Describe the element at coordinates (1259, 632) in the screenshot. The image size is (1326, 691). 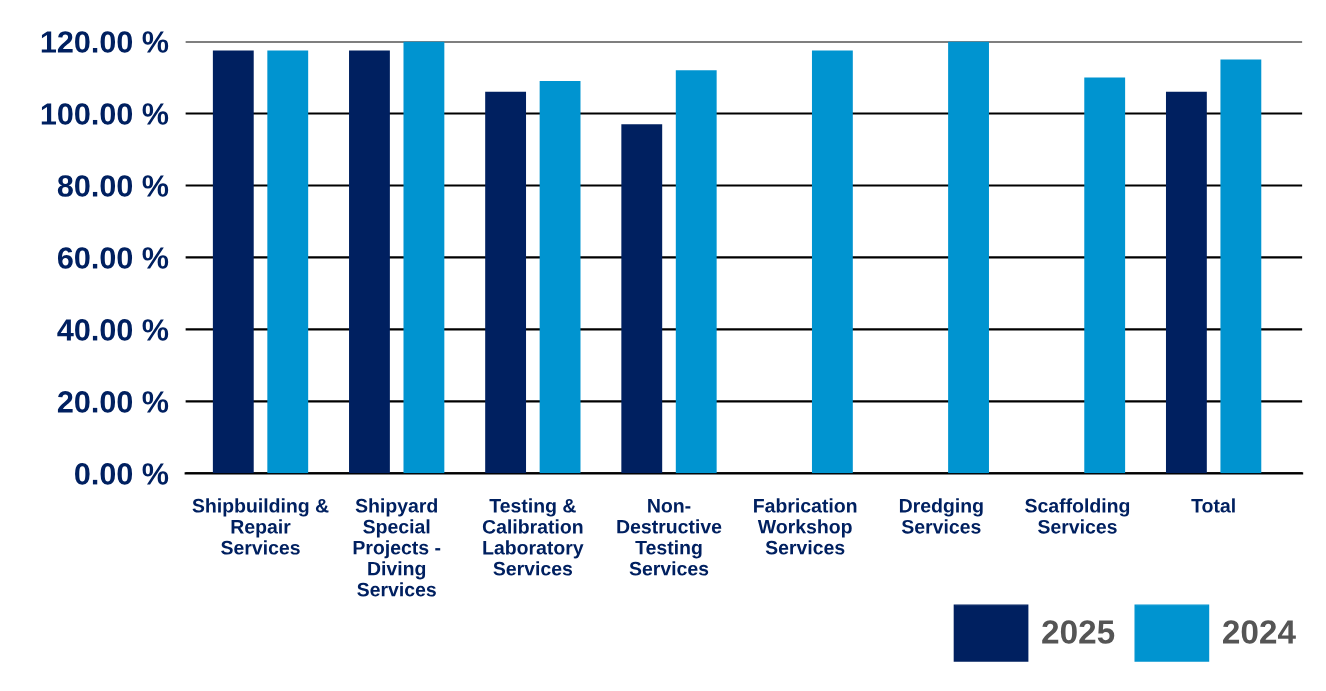
I see `legend-label: 2024` at that location.